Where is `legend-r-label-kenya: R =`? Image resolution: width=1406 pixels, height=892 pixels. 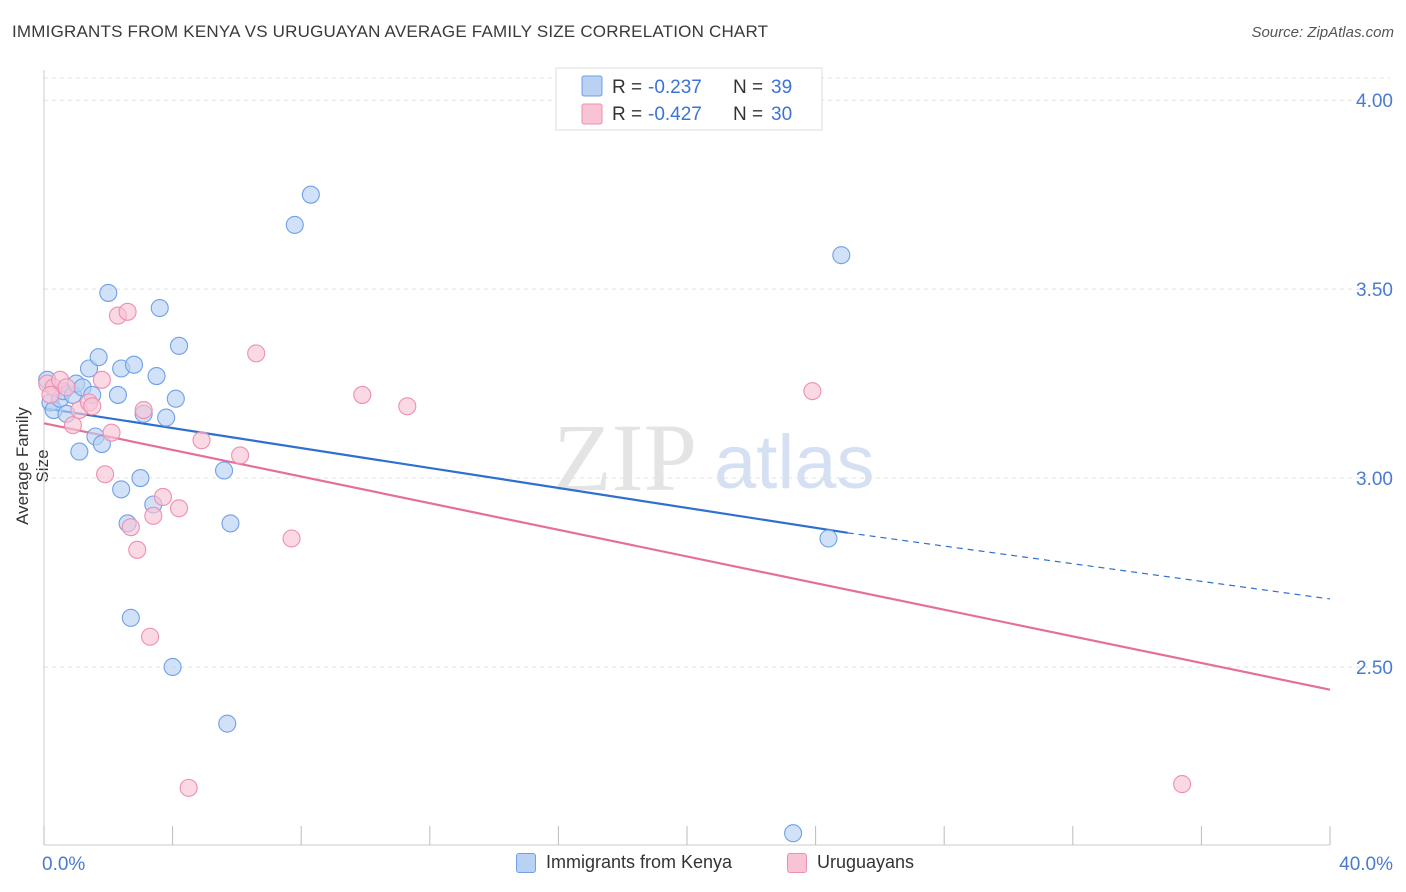 legend-r-label-kenya: R = is located at coordinates (627, 87).